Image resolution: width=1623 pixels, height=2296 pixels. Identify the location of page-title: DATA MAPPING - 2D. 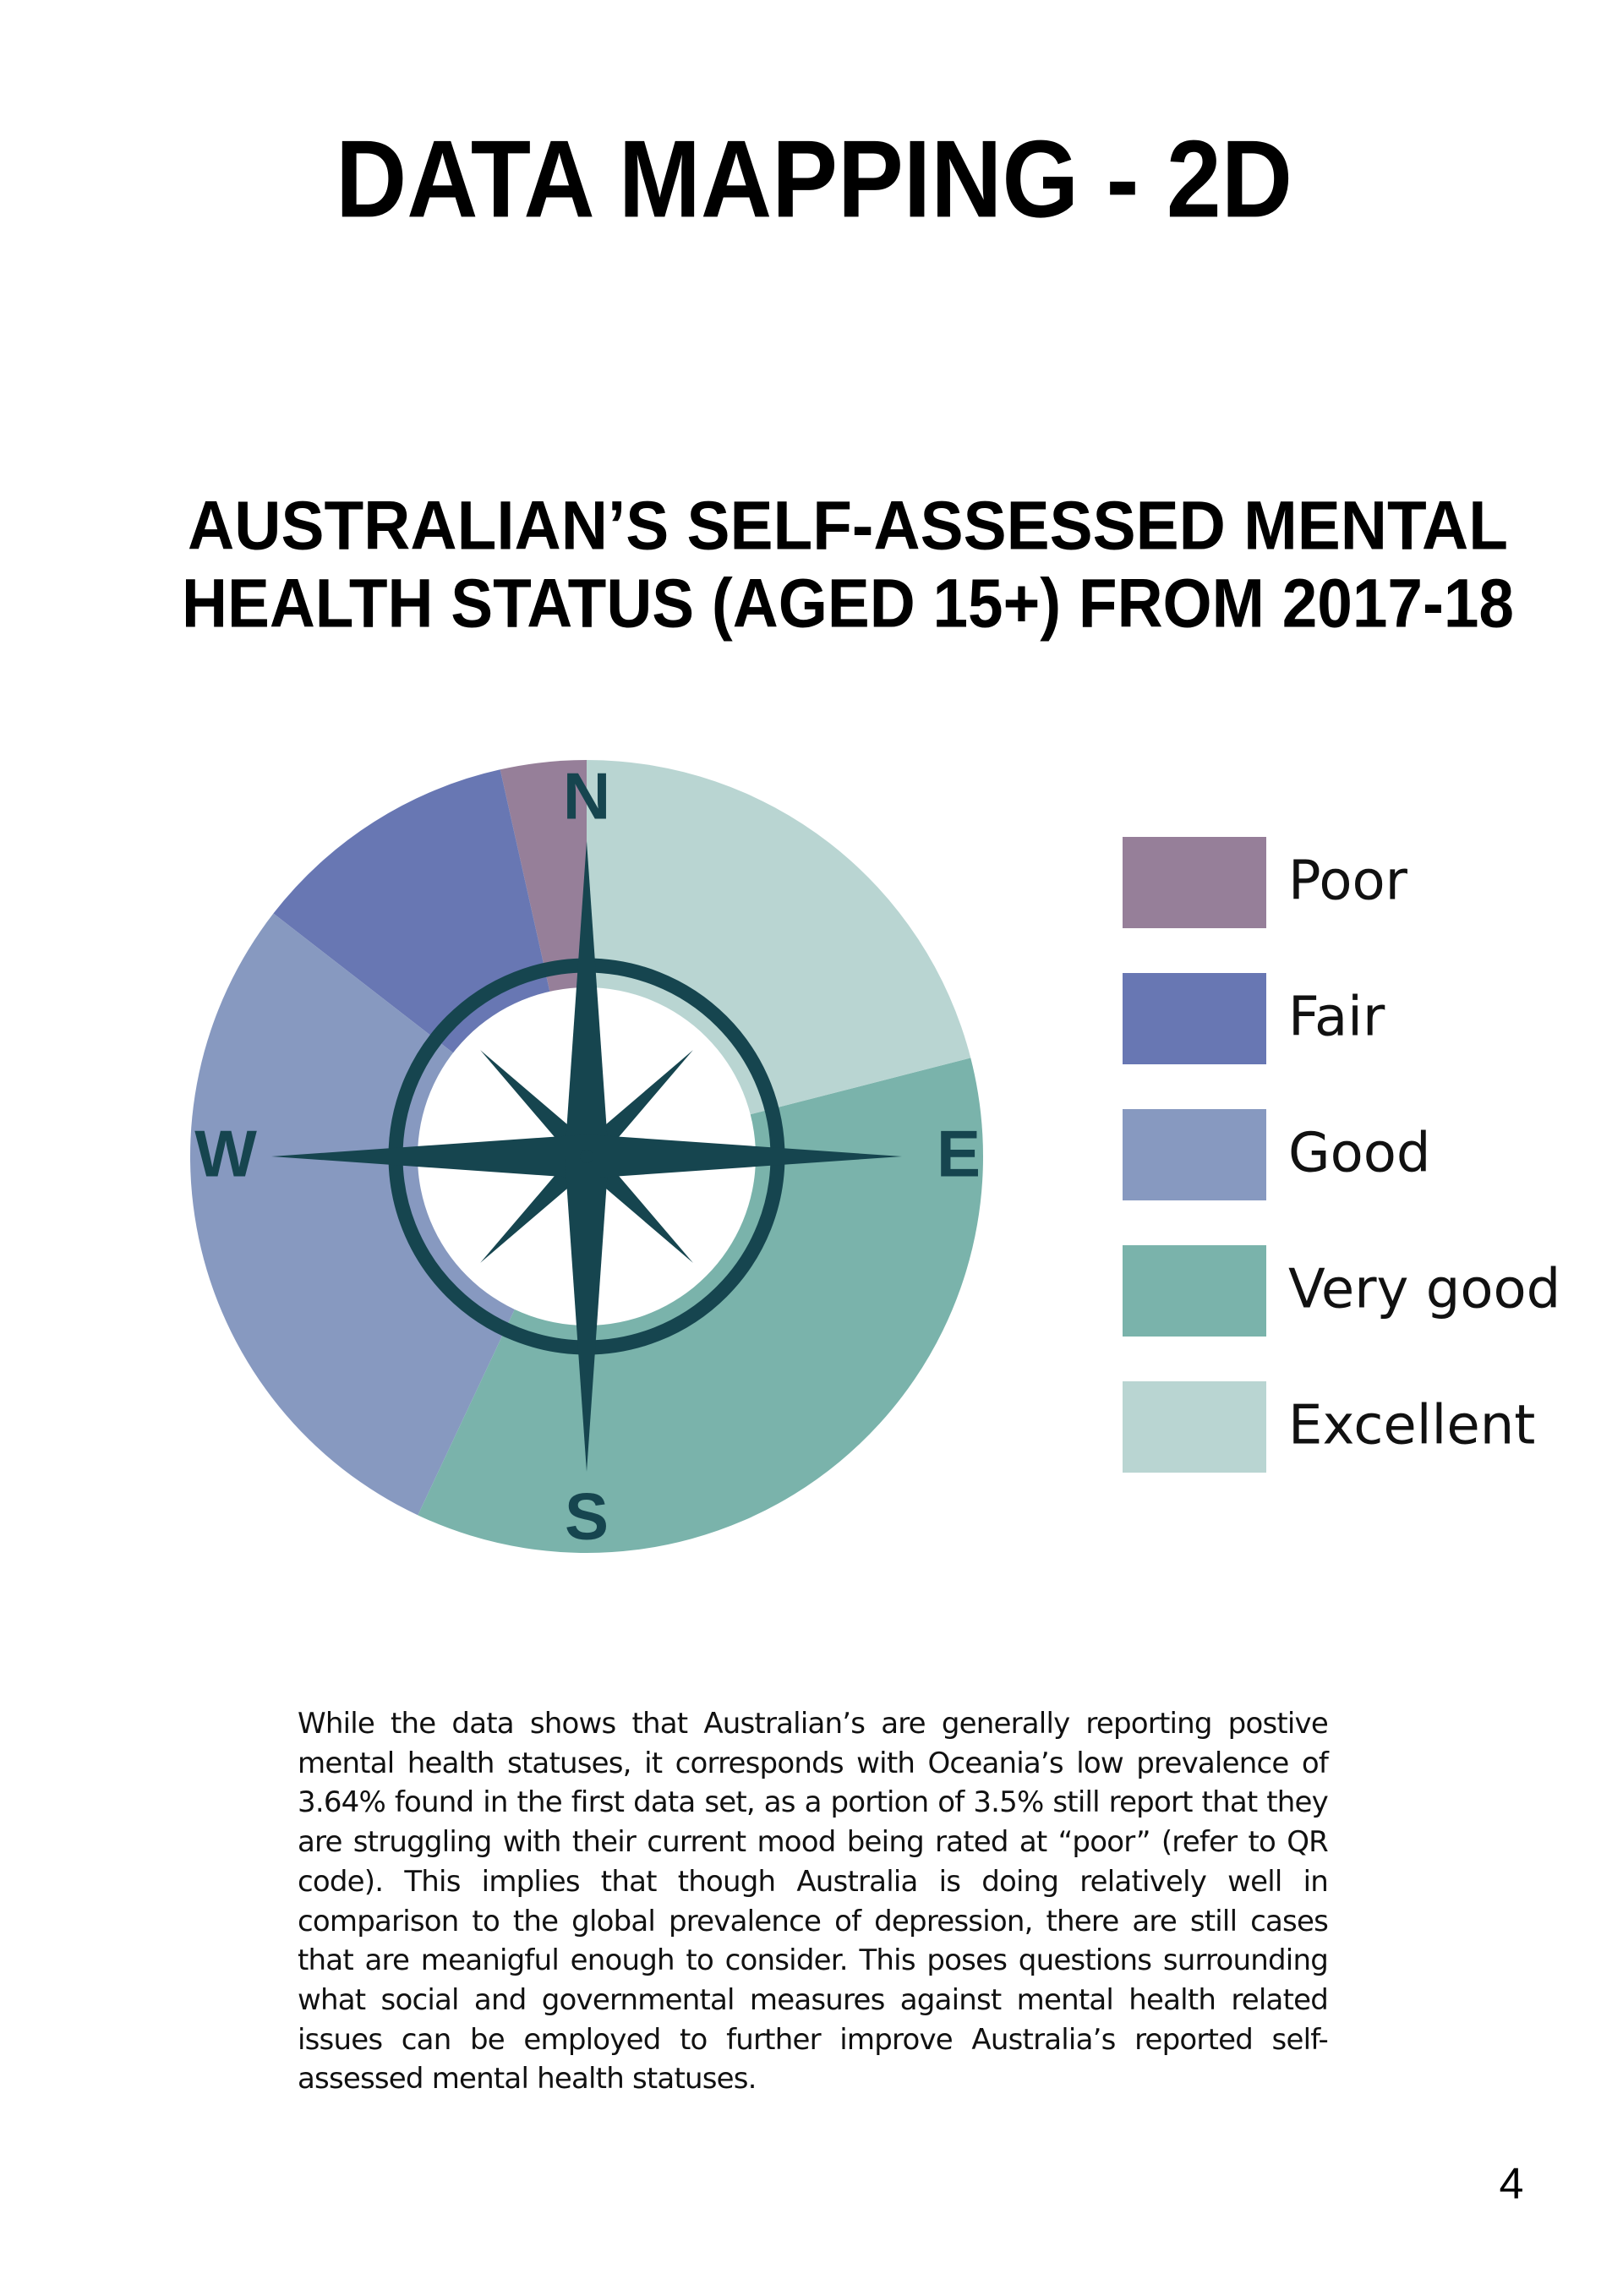
(814, 178).